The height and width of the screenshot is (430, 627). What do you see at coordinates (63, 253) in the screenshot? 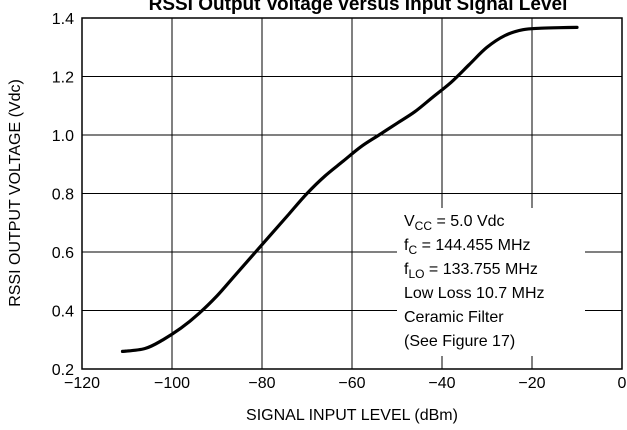
I see `y-tick-label: 0.6` at bounding box center [63, 253].